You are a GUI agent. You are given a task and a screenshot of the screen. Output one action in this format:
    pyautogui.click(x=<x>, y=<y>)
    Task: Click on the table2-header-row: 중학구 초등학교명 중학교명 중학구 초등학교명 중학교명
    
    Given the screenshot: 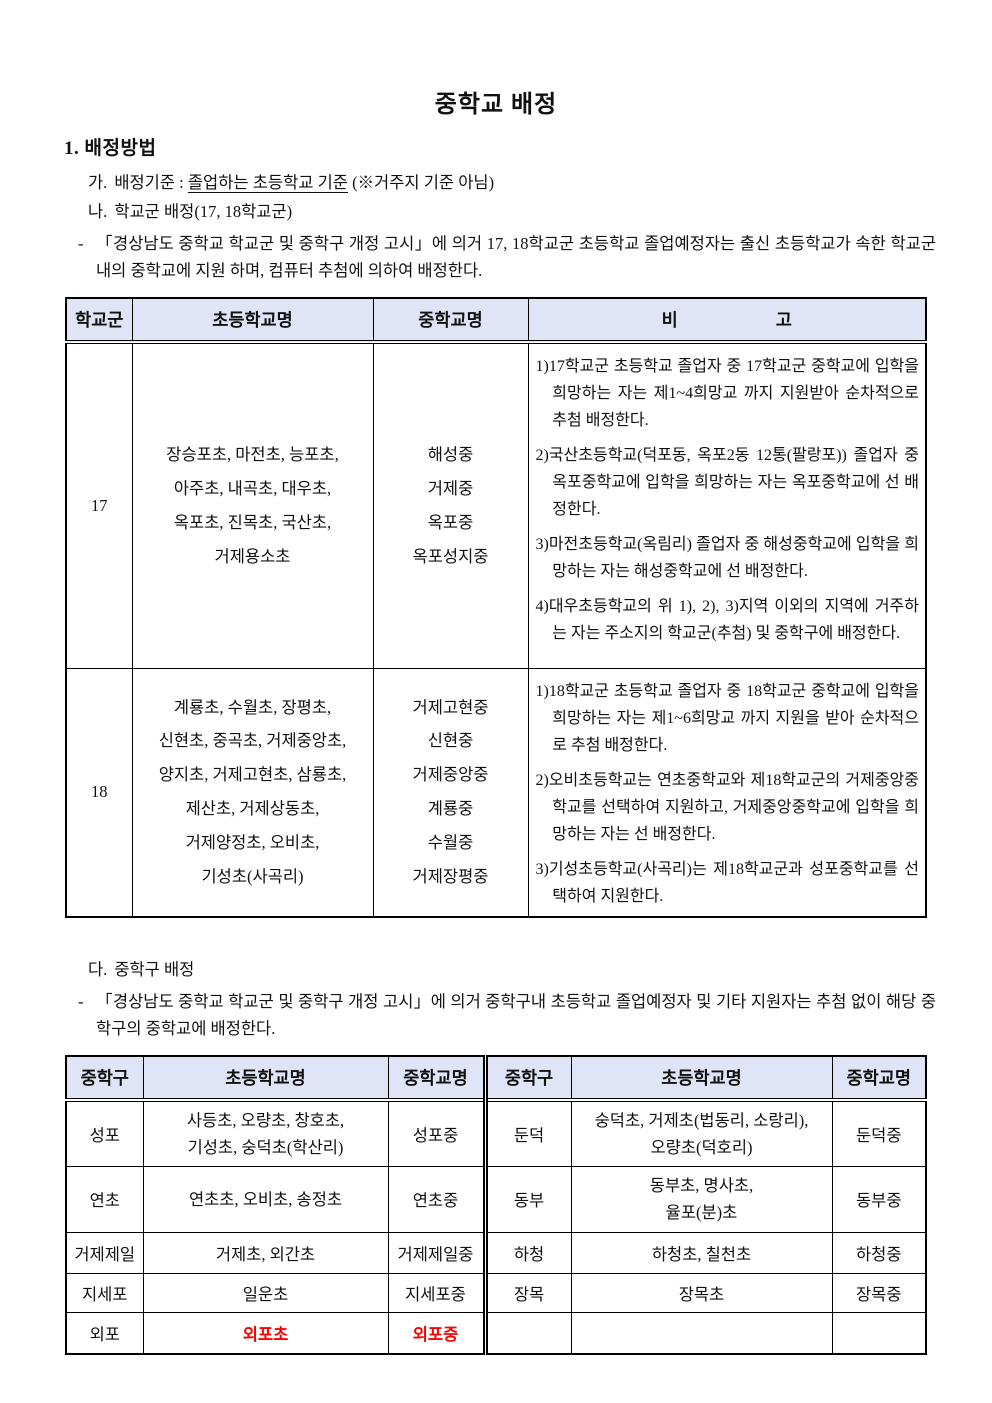 What is the action you would take?
    pyautogui.click(x=496, y=1078)
    